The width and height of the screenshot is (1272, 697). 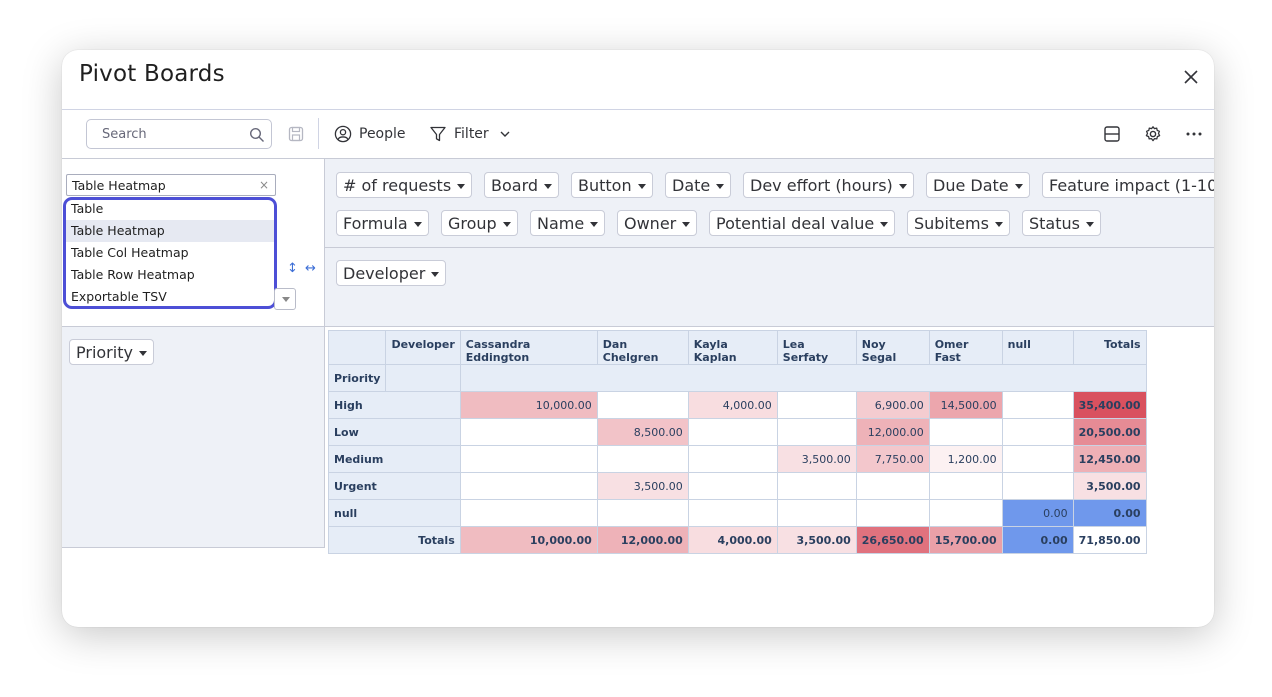 I want to click on row-sort-icon: ↕, so click(x=292, y=268).